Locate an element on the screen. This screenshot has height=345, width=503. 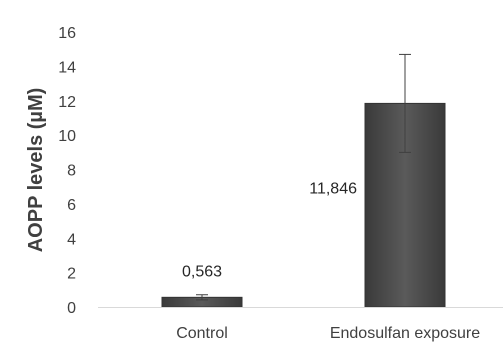
y-axis-title: AOPP levels (µM) is located at coordinates (36, 170).